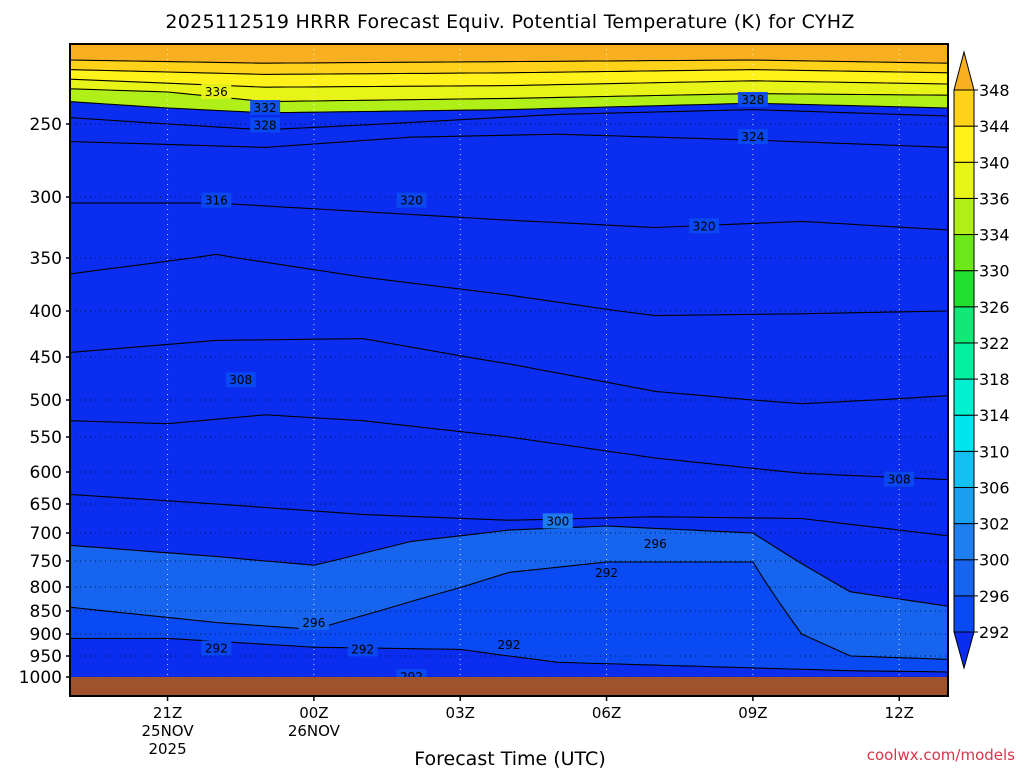 This screenshot has width=1024, height=768. I want to click on contour-label-text: 316, so click(216, 201).